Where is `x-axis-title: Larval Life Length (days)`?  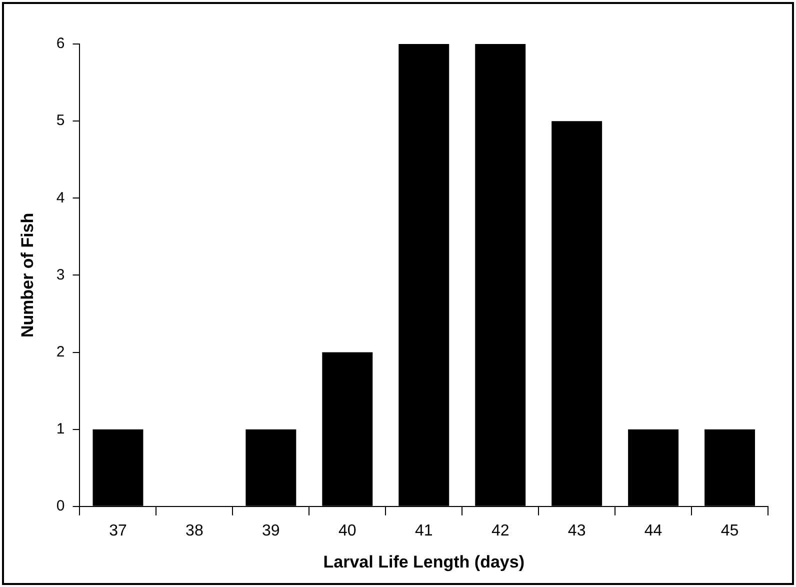
x-axis-title: Larval Life Length (days) is located at coordinates (423, 562).